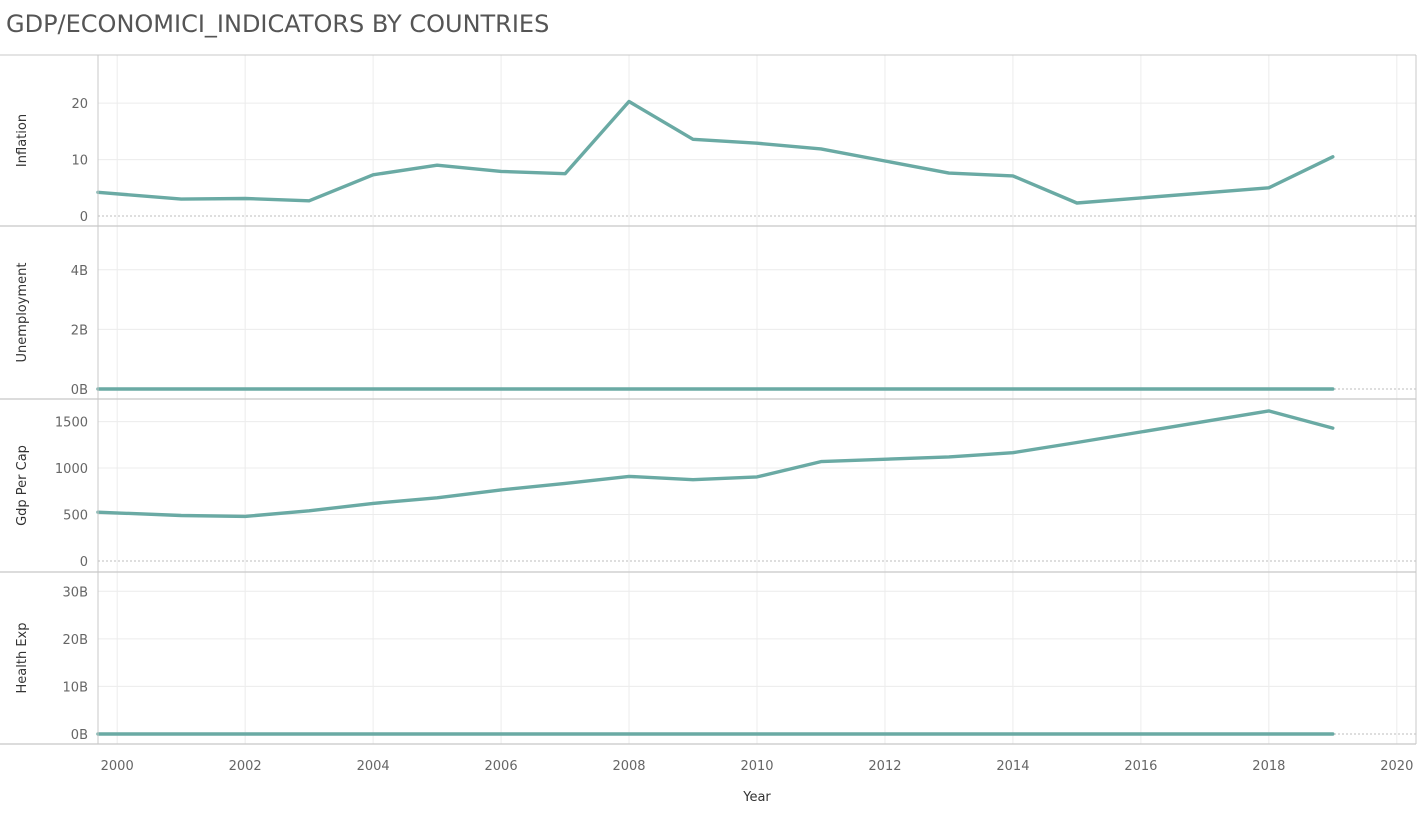 This screenshot has height=816, width=1420. What do you see at coordinates (75, 687) in the screenshot?
I see `y-tick-label: 10B` at bounding box center [75, 687].